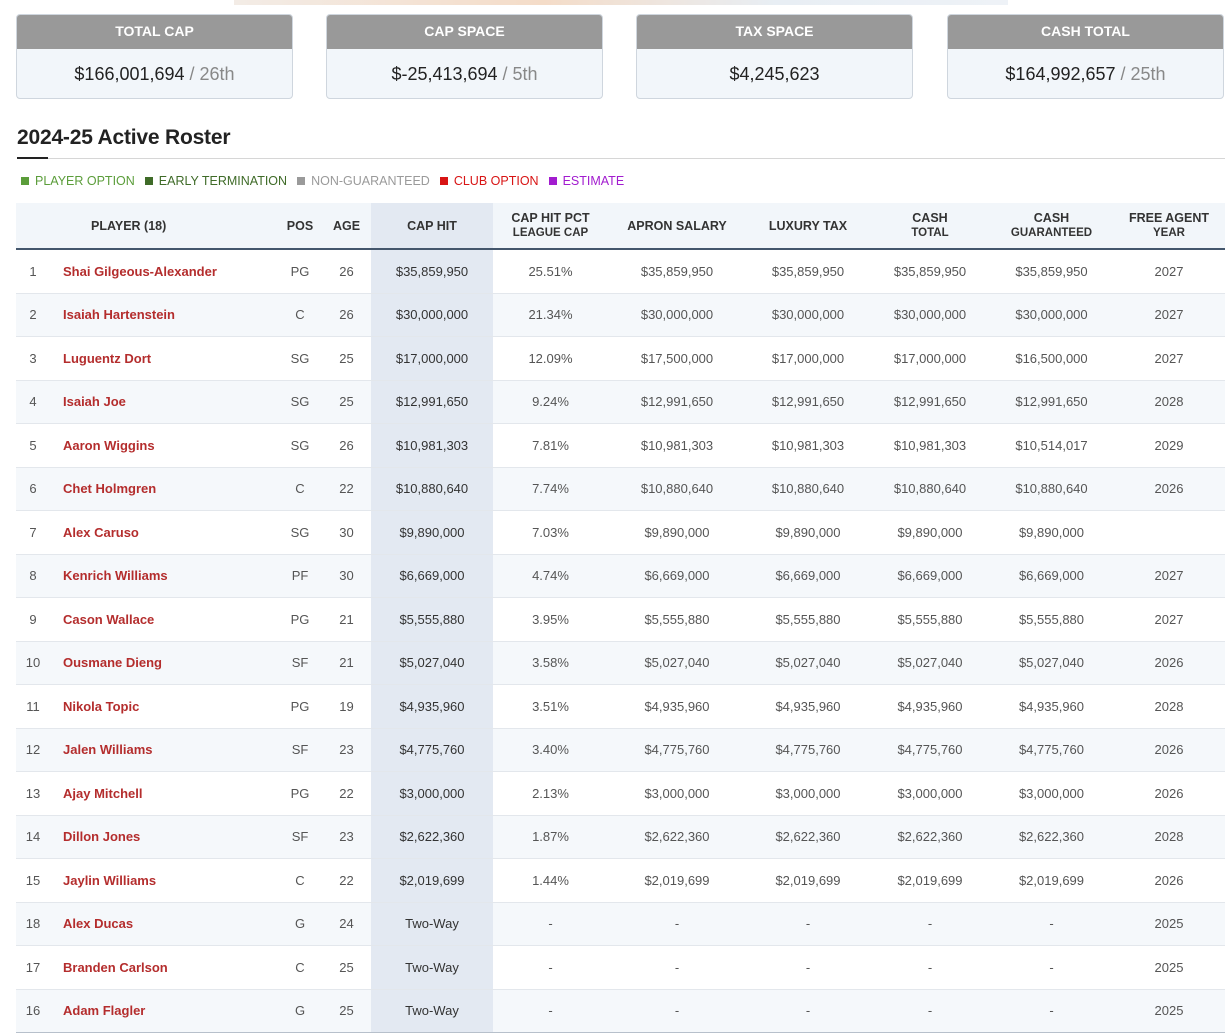 This screenshot has width=1227, height=1033. What do you see at coordinates (1169, 880) in the screenshot?
I see `table-cell: 2026` at bounding box center [1169, 880].